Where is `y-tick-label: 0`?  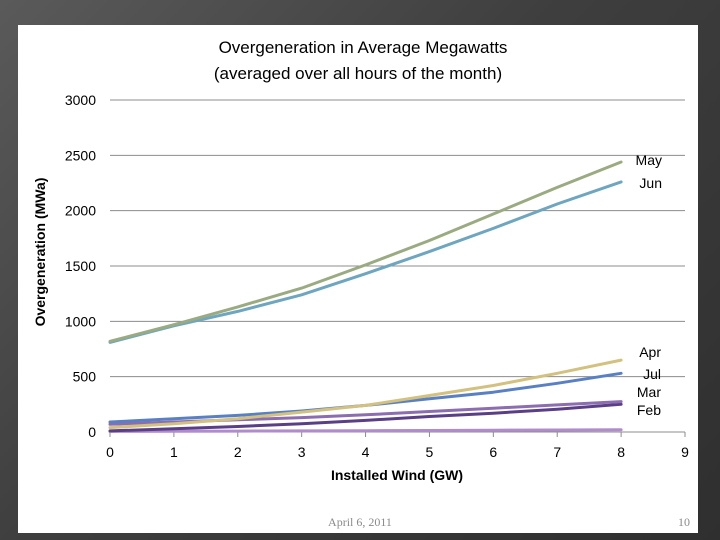 y-tick-label: 0 is located at coordinates (92, 432).